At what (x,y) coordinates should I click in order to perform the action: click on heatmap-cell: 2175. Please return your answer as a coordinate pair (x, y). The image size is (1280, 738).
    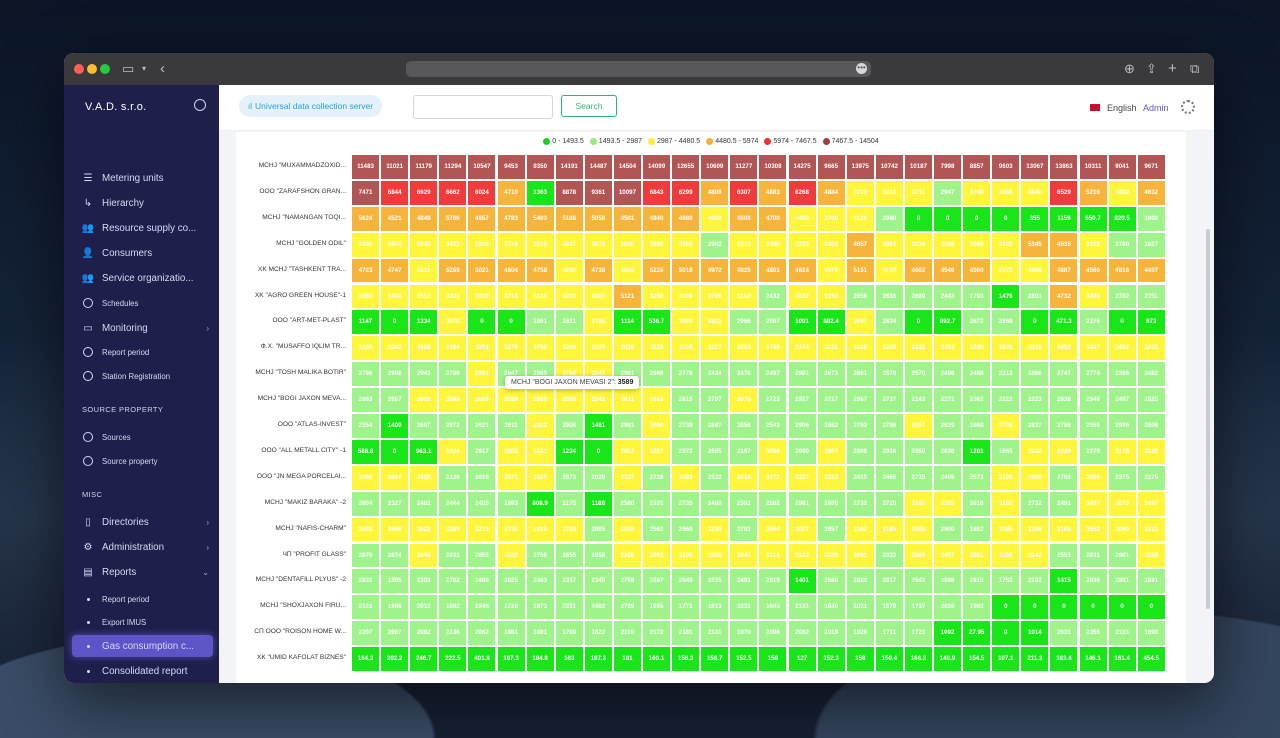
    Looking at the image, I should click on (569, 503).